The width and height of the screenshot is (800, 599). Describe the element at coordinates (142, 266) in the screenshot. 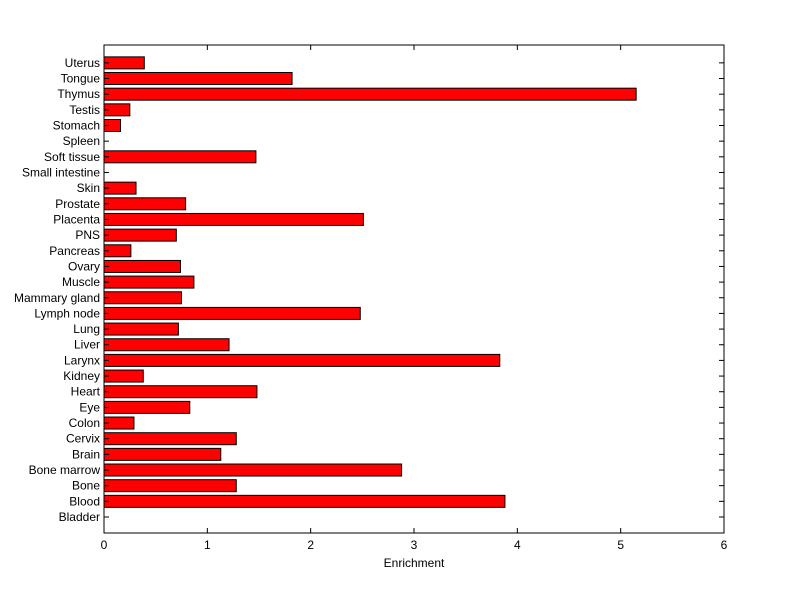

I see `bar-ovary` at that location.